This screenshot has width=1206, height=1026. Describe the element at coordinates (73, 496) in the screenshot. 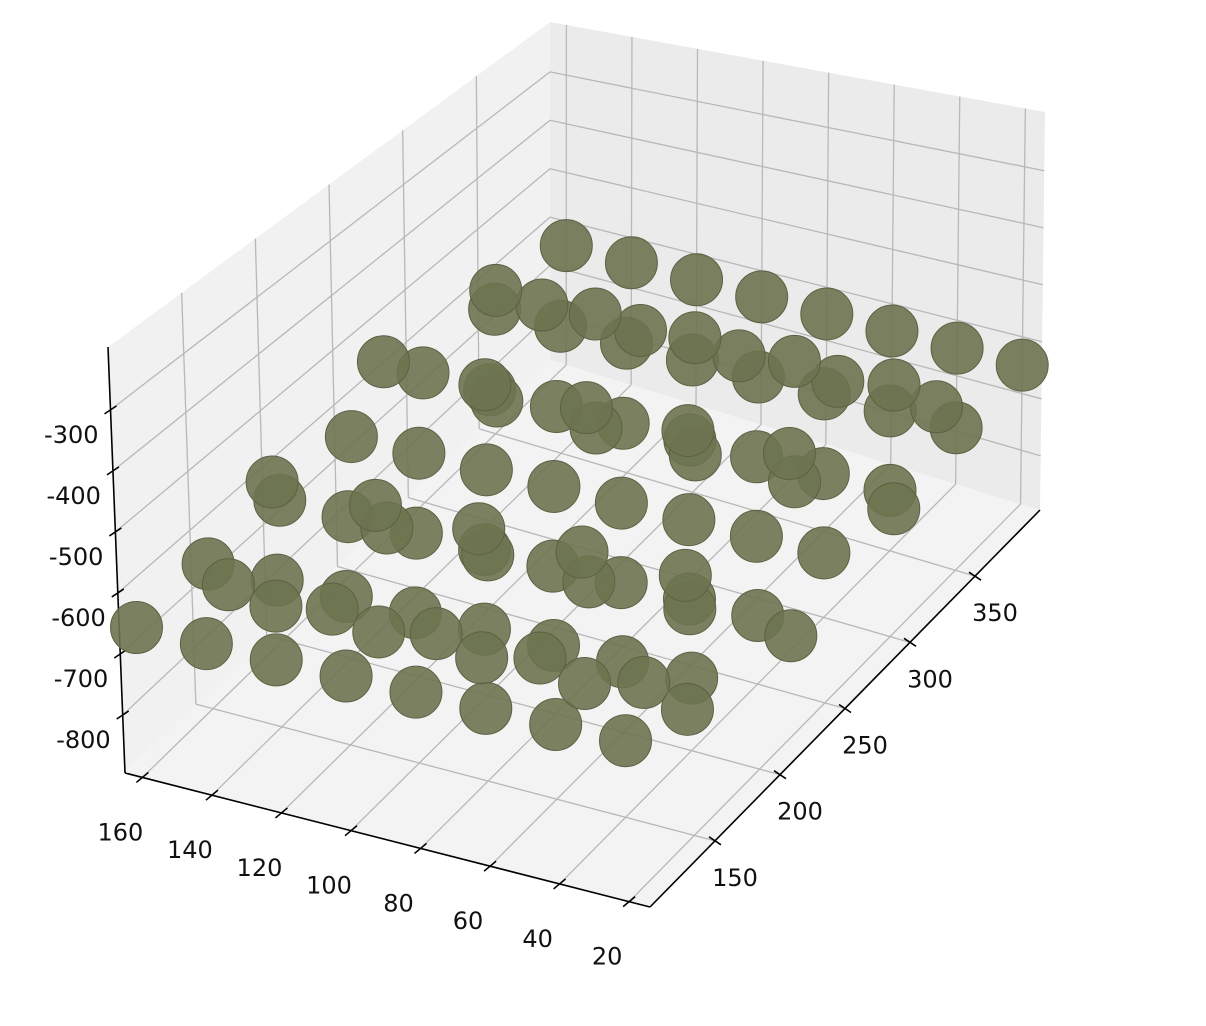

I see `z-tick-label: -400` at that location.